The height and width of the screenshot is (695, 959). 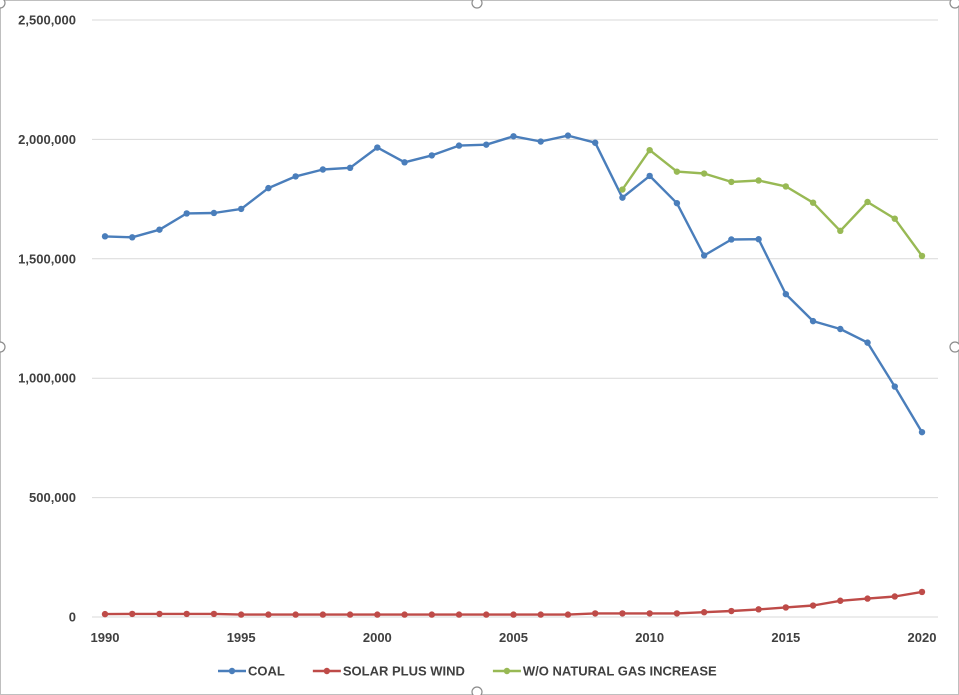 What do you see at coordinates (620, 671) in the screenshot?
I see `legend-label: W/O NATURAL GAS INCREASE` at bounding box center [620, 671].